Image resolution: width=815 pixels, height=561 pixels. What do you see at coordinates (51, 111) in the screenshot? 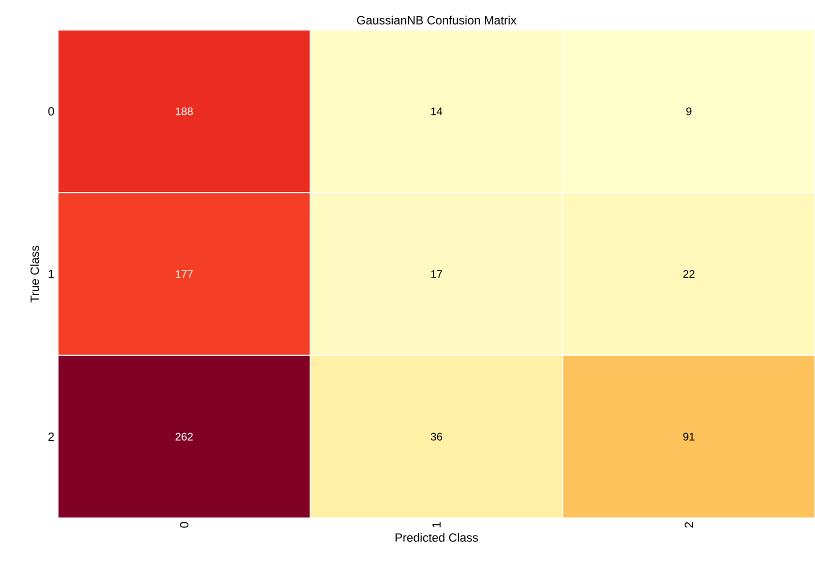
I see `y-tick-label: 0` at bounding box center [51, 111].